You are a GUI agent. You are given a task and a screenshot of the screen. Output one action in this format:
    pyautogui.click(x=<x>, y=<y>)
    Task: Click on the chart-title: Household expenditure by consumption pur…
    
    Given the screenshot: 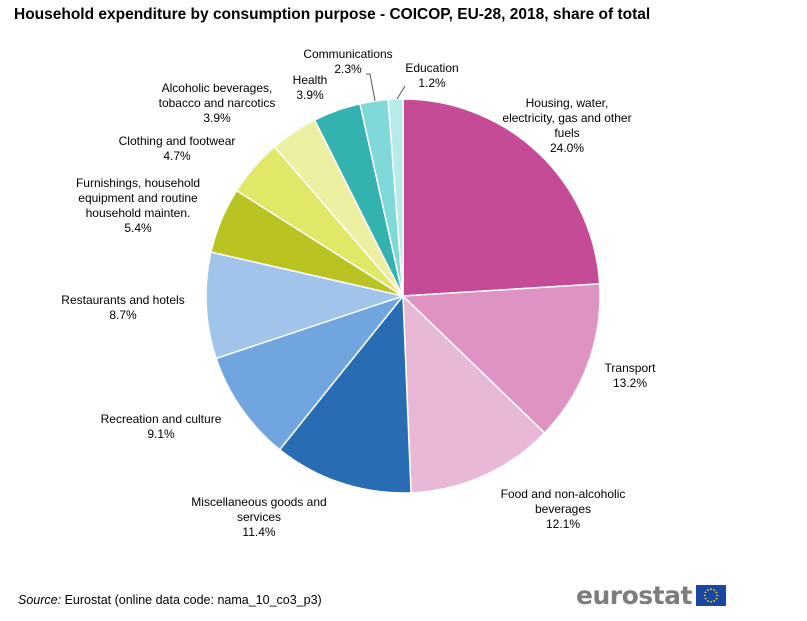 What is the action you would take?
    pyautogui.click(x=332, y=14)
    